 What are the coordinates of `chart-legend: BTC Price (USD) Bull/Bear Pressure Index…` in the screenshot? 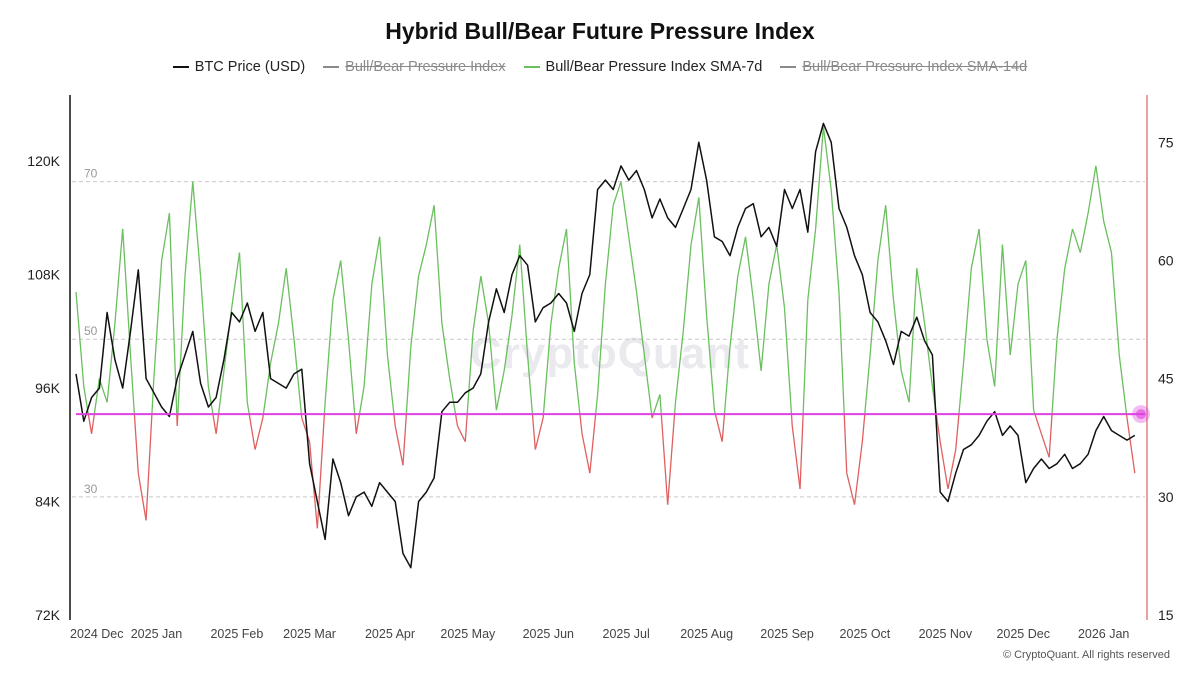 It's located at (600, 67).